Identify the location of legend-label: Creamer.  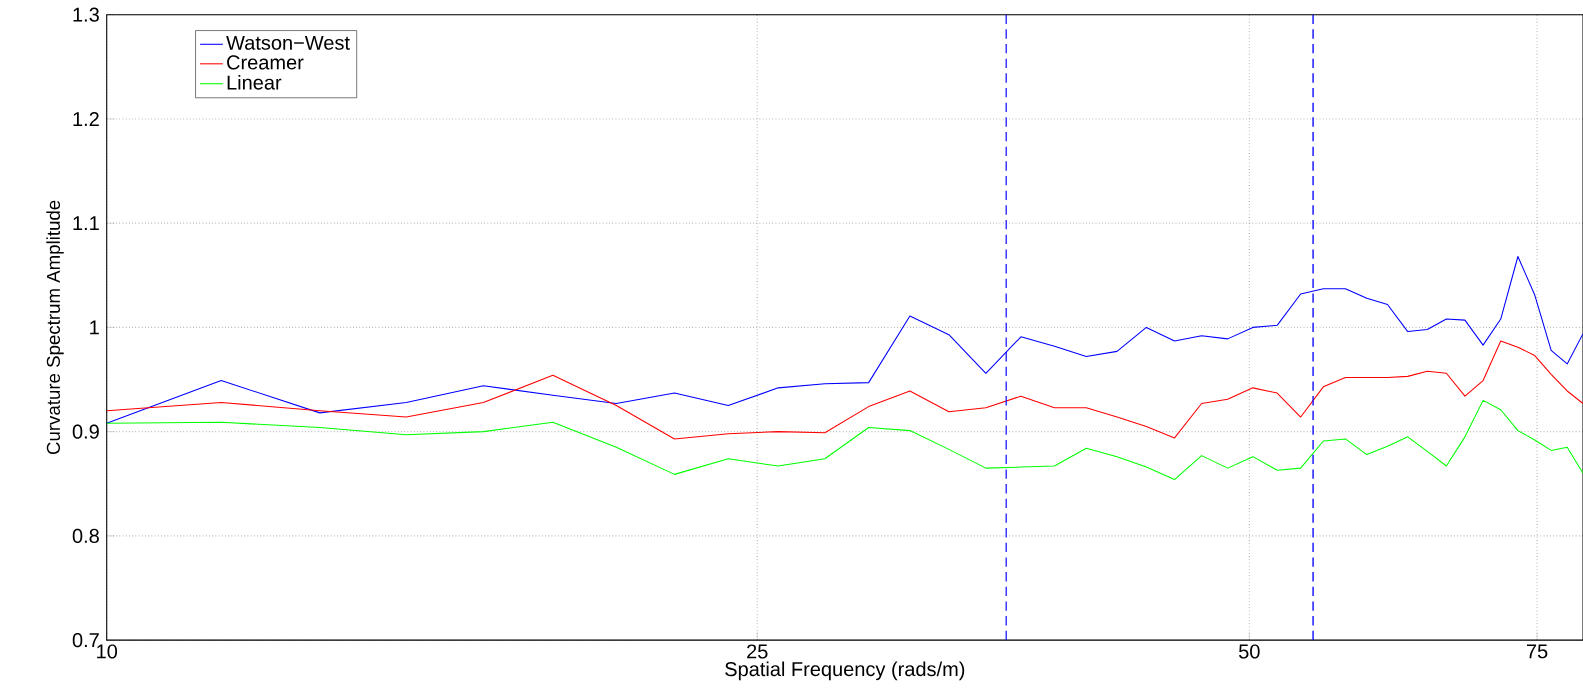
(265, 62).